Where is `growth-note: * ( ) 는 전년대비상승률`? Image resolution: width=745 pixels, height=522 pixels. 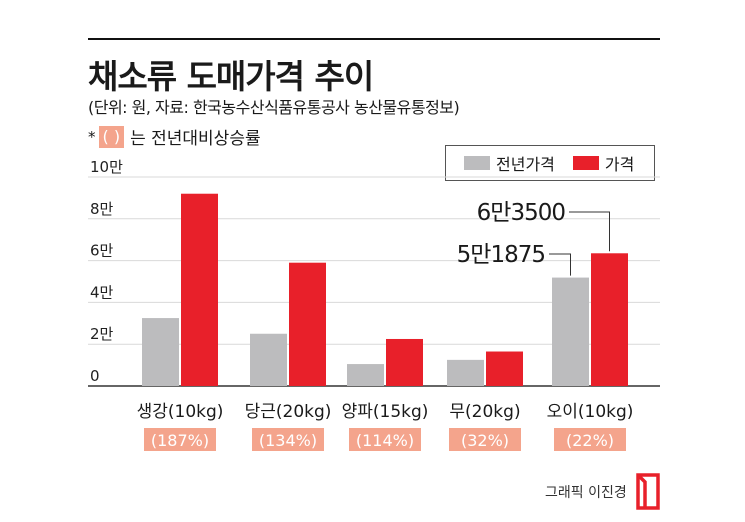 growth-note: * ( ) 는 전년대비상승률 is located at coordinates (174, 136).